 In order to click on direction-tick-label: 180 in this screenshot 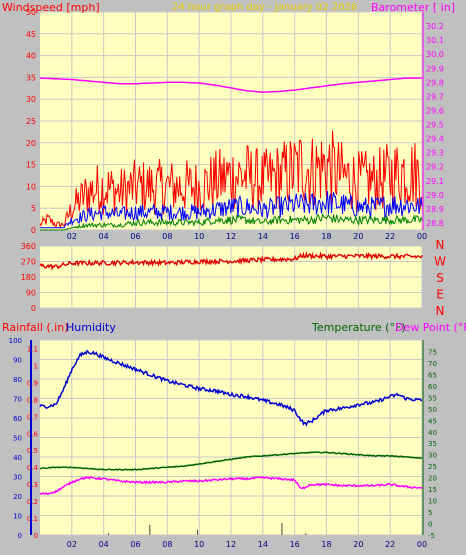, I will do `click(28, 277)`.